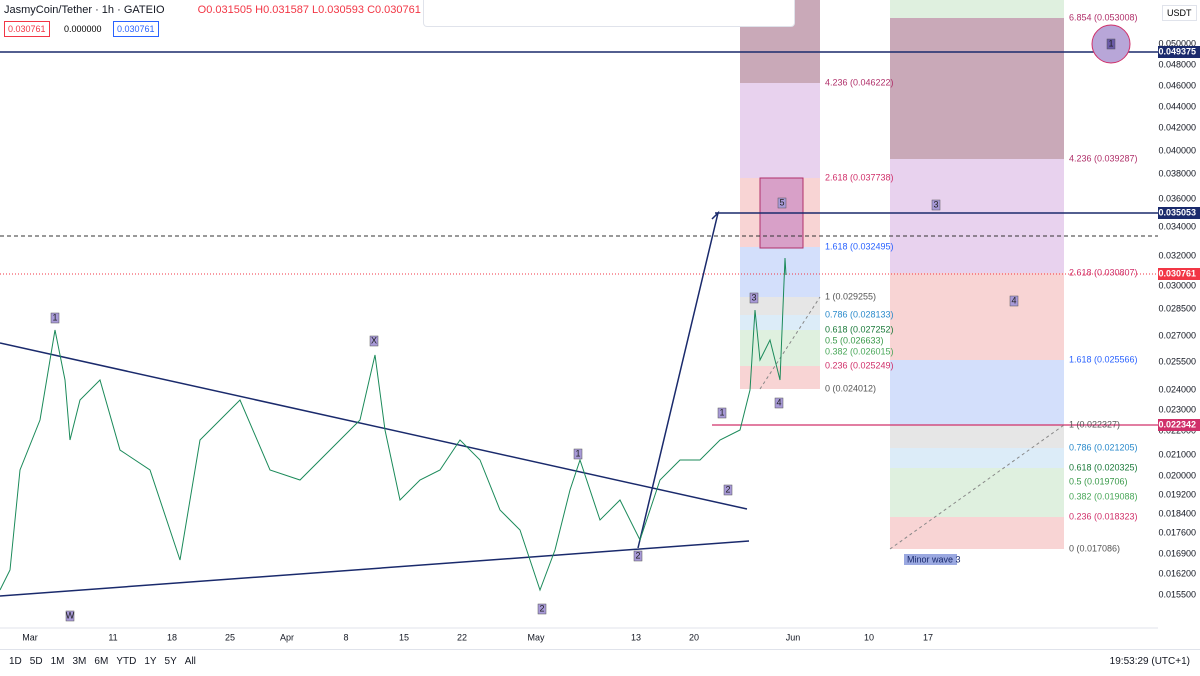 The height and width of the screenshot is (676, 1200). Describe the element at coordinates (678, 379) in the screenshot. I see `projection-arrow` at that location.